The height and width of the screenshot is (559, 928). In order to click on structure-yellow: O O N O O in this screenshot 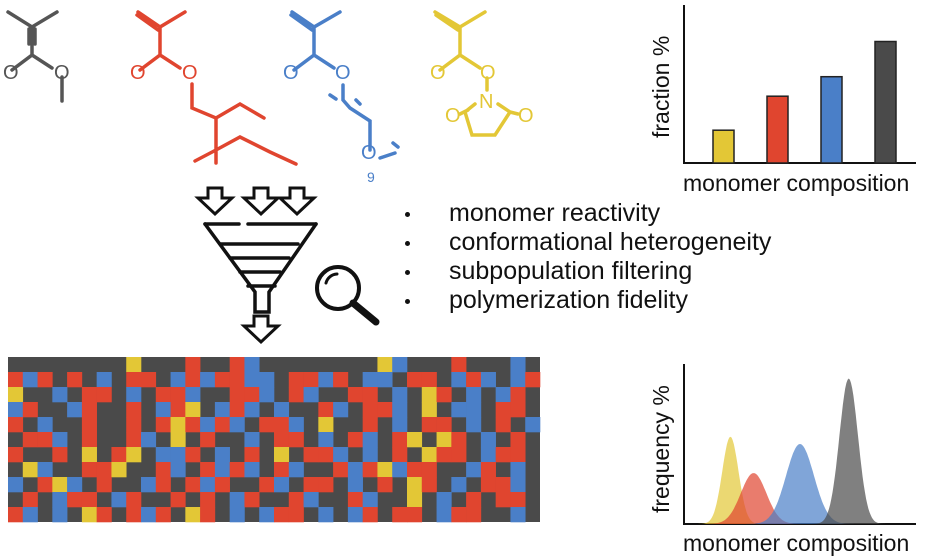, I will do `click(482, 73)`.